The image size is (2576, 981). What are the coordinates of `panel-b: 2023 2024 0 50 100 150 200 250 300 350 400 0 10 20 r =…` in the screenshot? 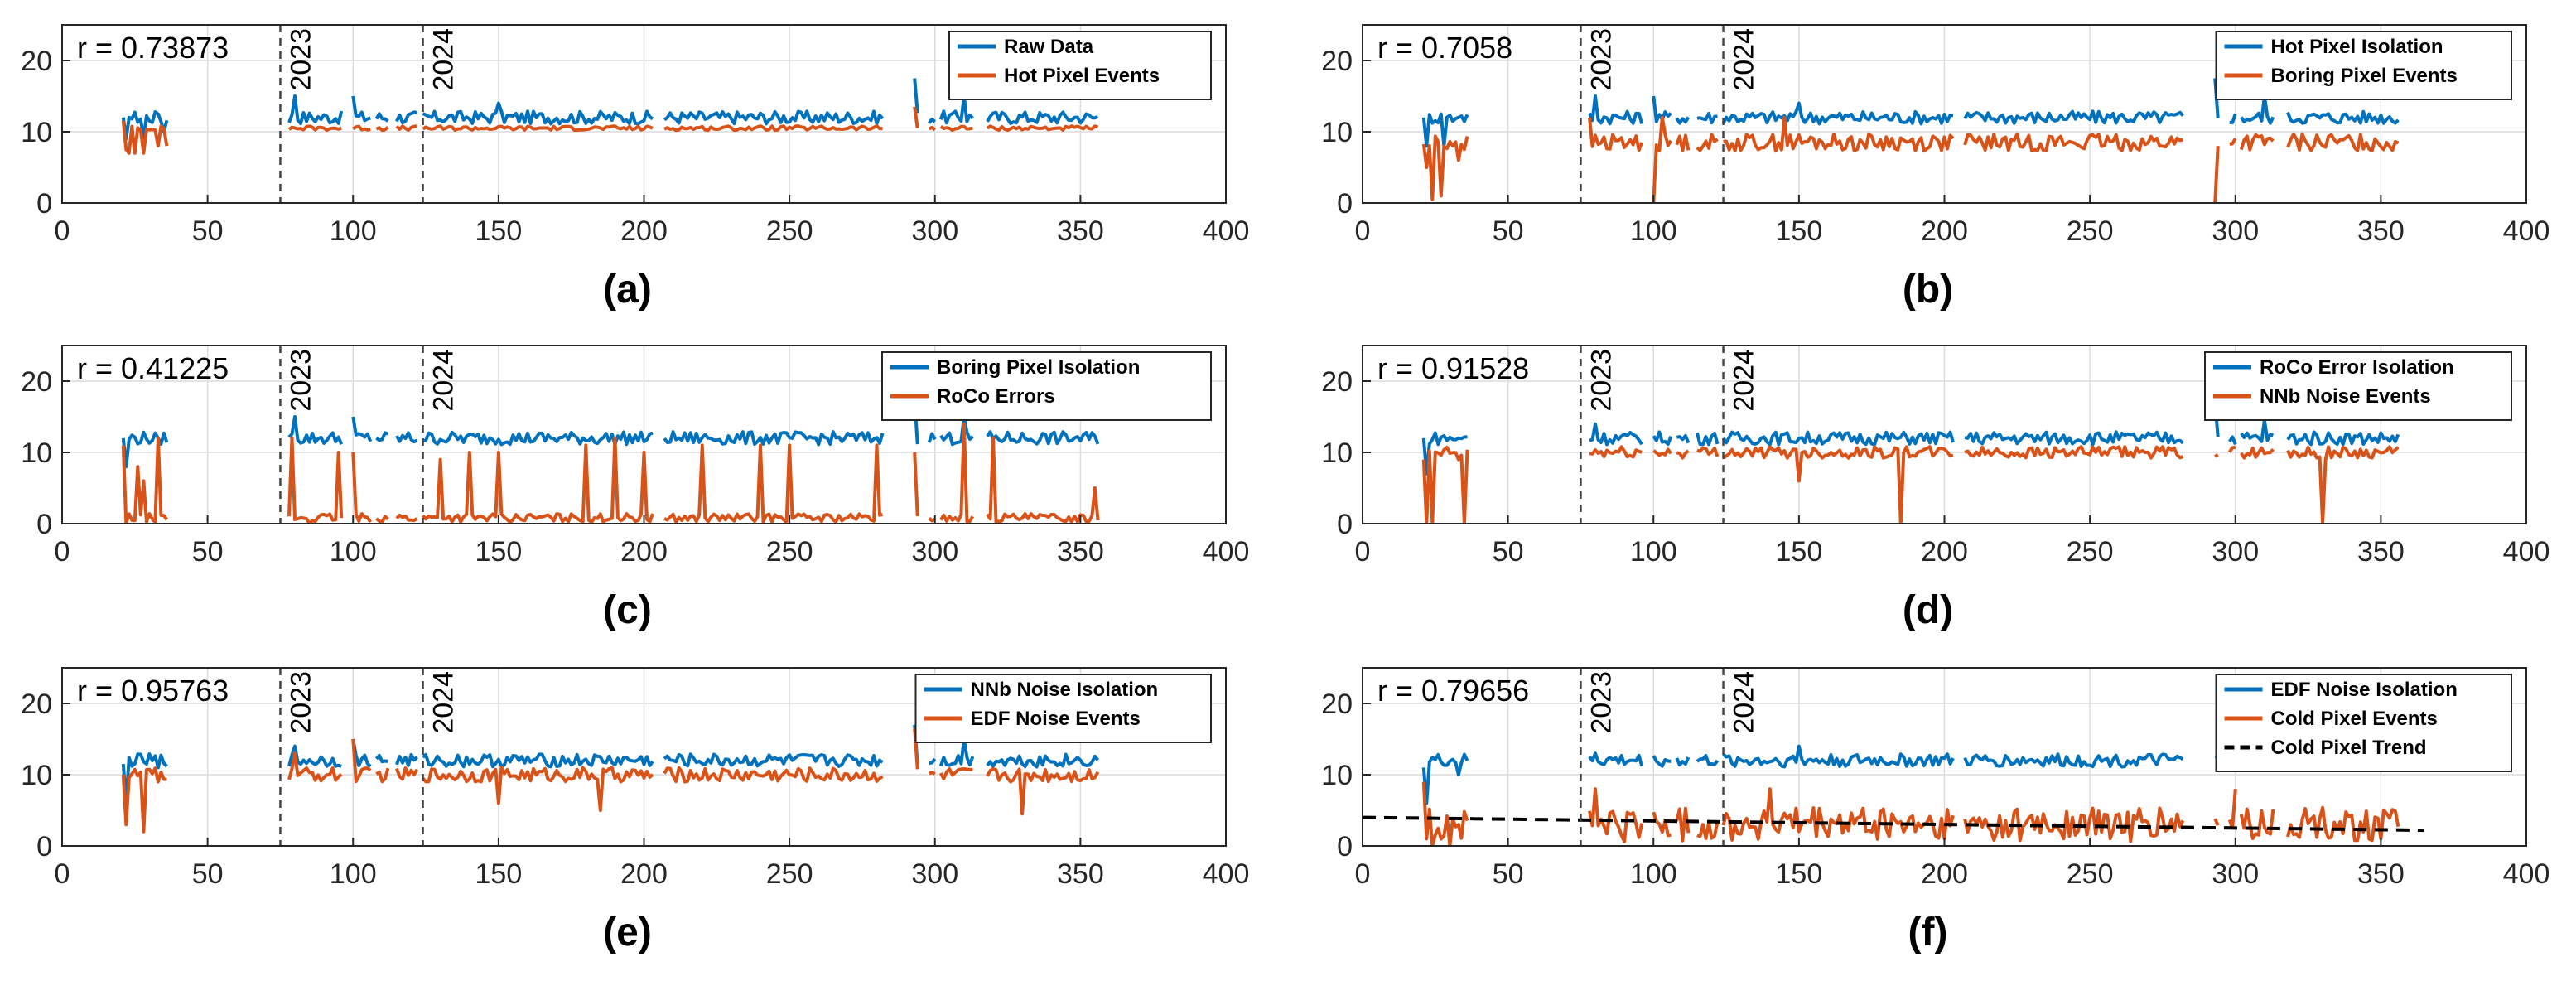 It's located at (1936, 168).